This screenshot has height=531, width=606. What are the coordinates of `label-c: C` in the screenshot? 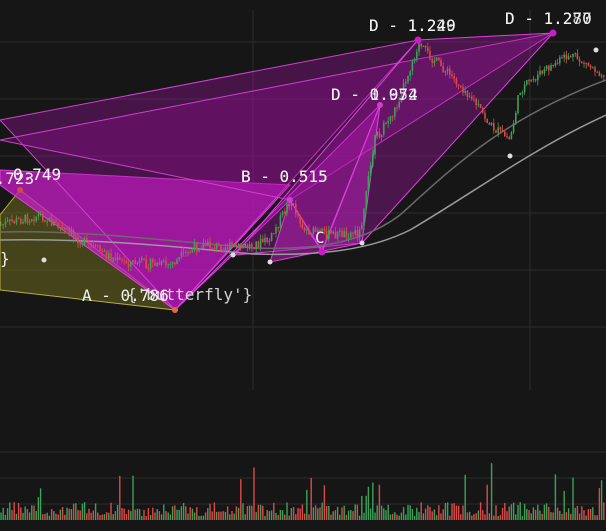 It's located at (320, 237).